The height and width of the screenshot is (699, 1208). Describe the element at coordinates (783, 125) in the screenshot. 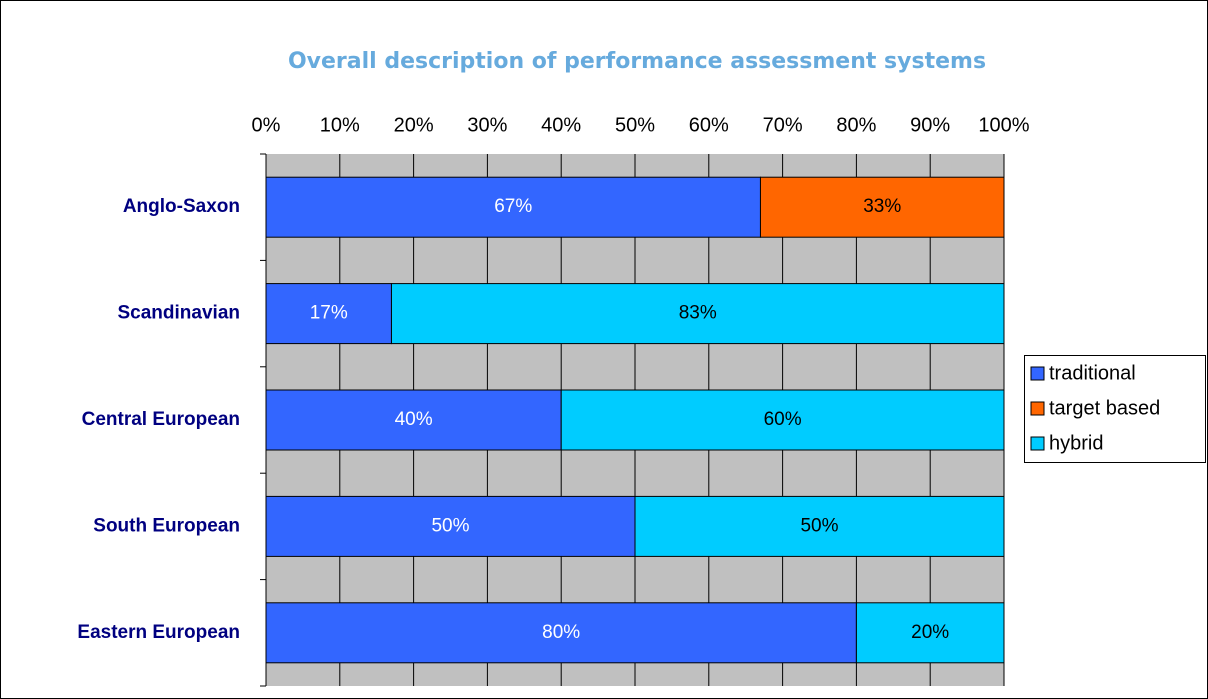

I see `x-tick-label: 70%` at that location.